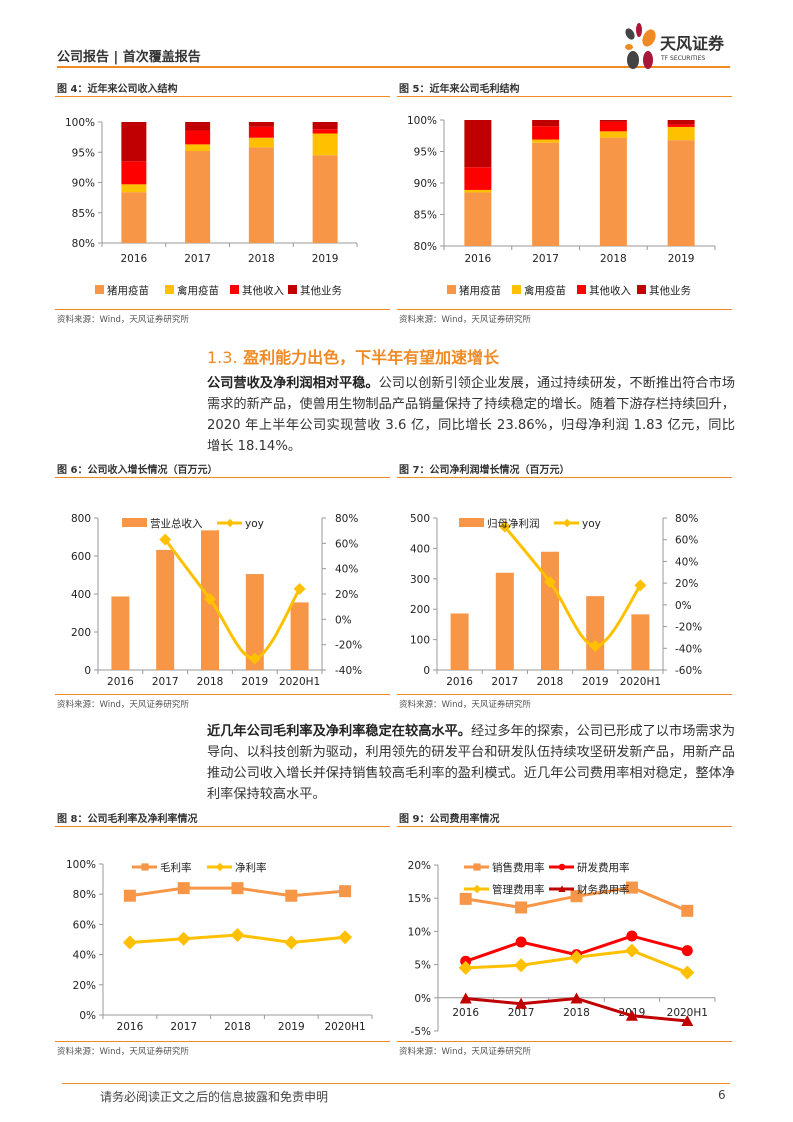 Image resolution: width=793 pixels, height=1122 pixels. I want to click on legend-item: 销售费用率, so click(504, 867).